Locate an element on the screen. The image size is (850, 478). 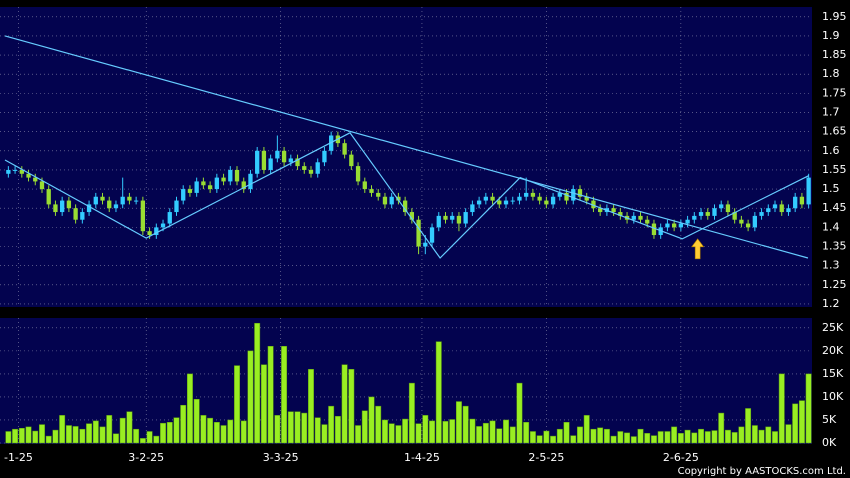
x-tick-label: 2-6-25 is located at coordinates (681, 457).